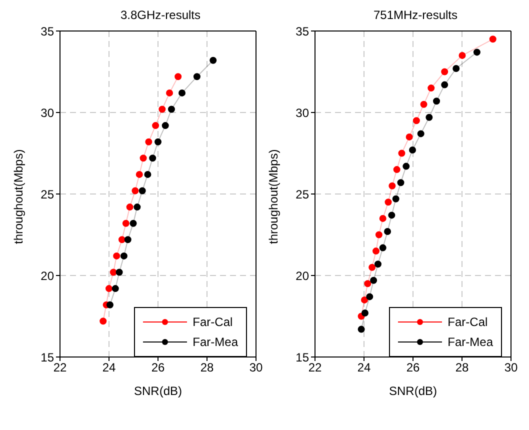  I want to click on chart-title: 751MHz-results, so click(415, 16).